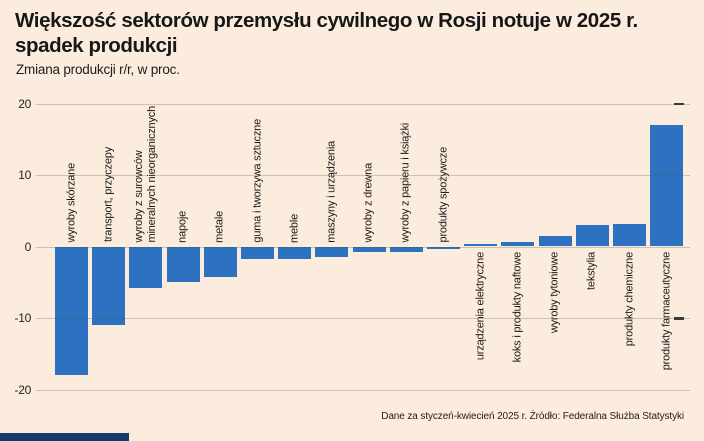  I want to click on bar-category-label: wyroby z papieru i książki, so click(405, 182).